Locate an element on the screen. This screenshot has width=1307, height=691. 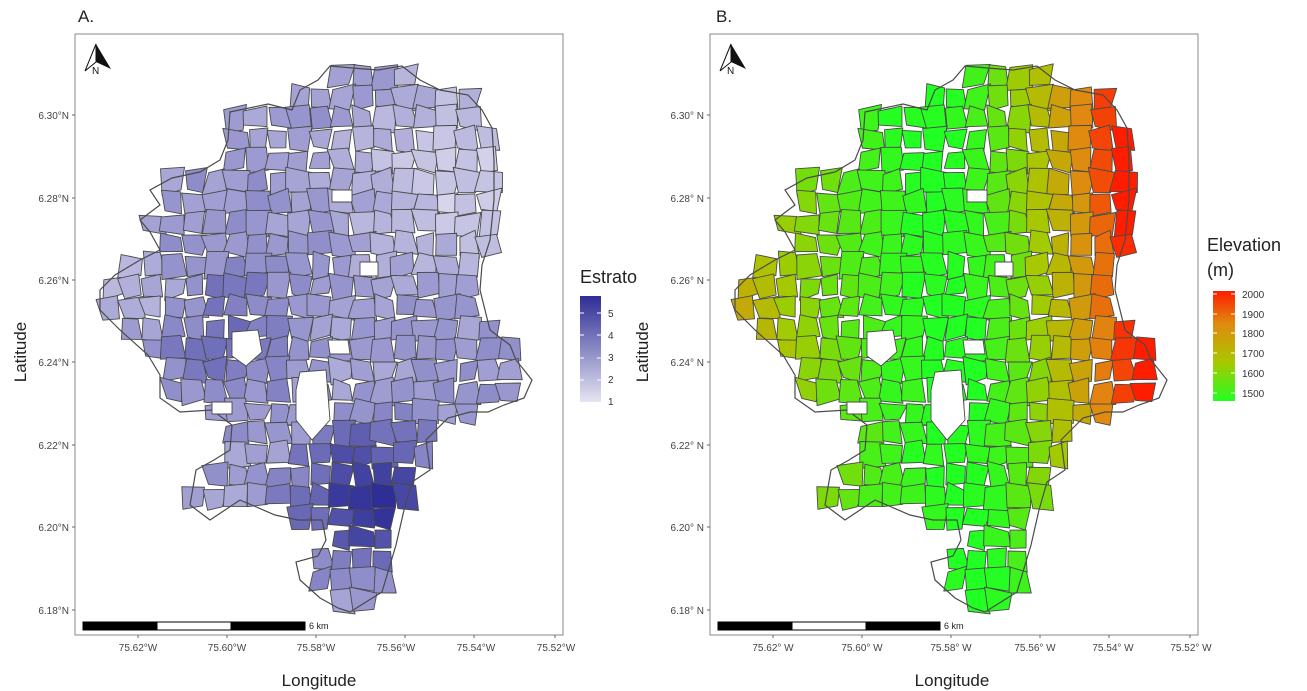
panel-a-scale-bar: 6 km is located at coordinates (205, 626).